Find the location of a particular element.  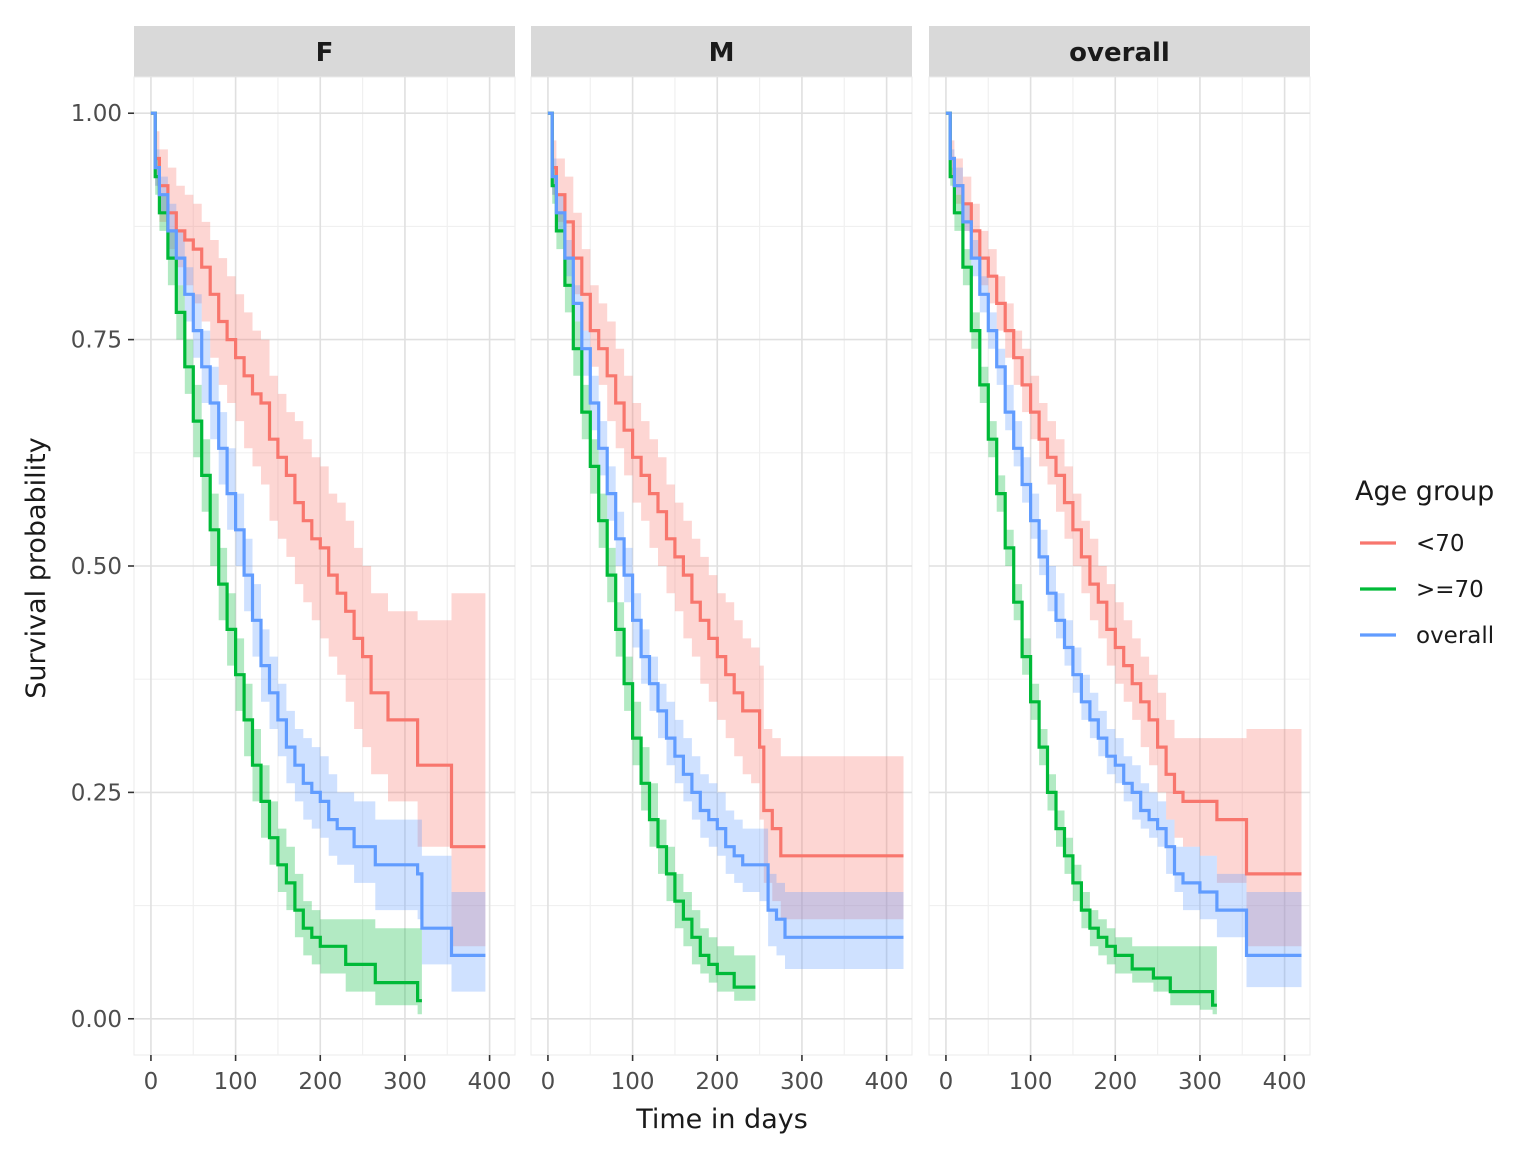

y-tick-label: 0.00 is located at coordinates (96, 1020).